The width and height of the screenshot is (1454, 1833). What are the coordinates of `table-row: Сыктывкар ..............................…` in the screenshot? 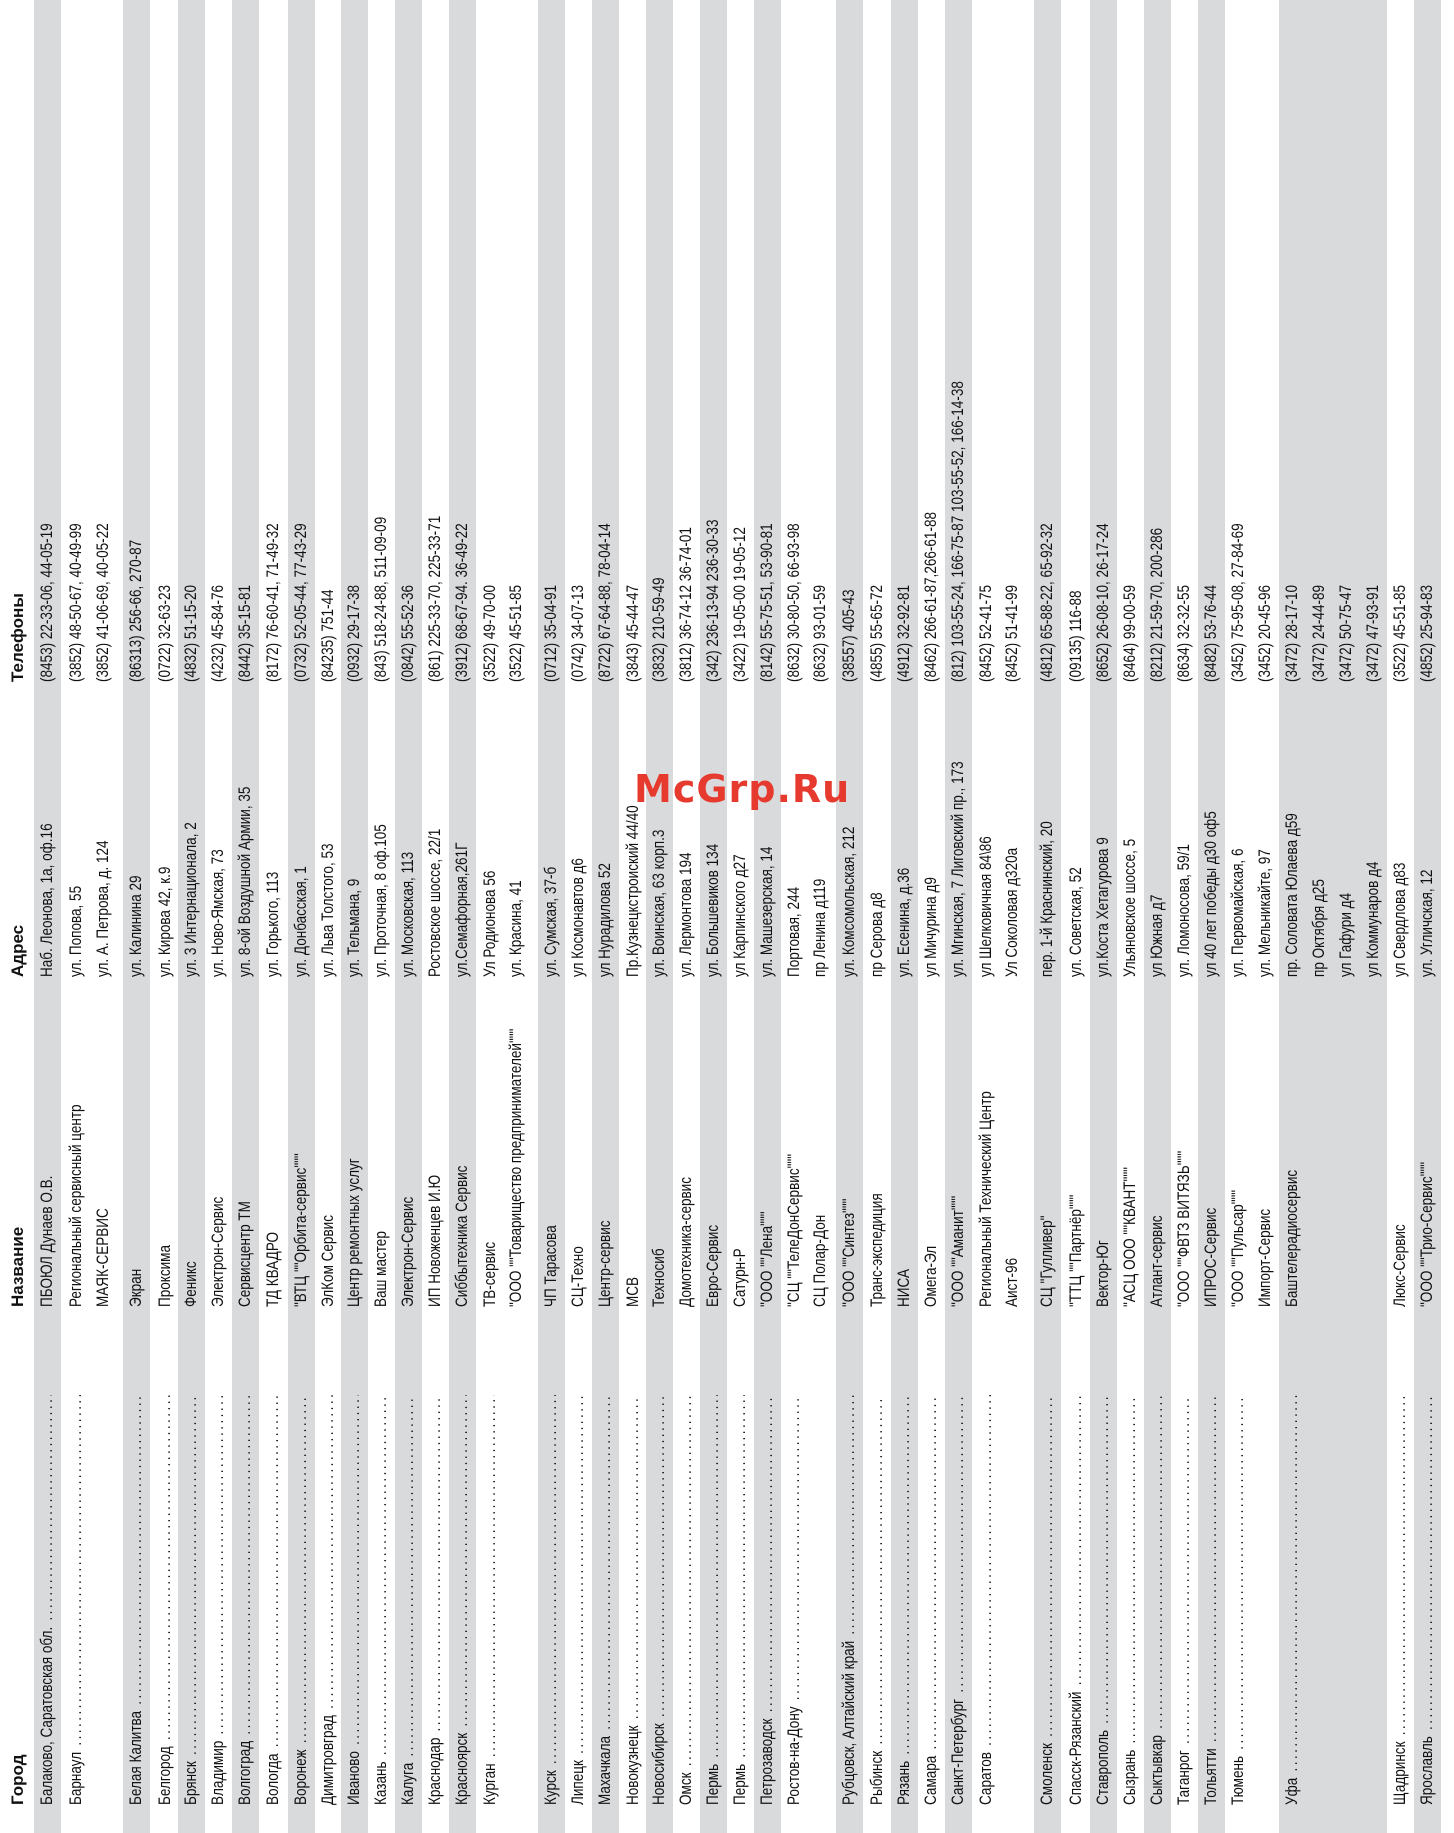 It's located at (1157, 916).